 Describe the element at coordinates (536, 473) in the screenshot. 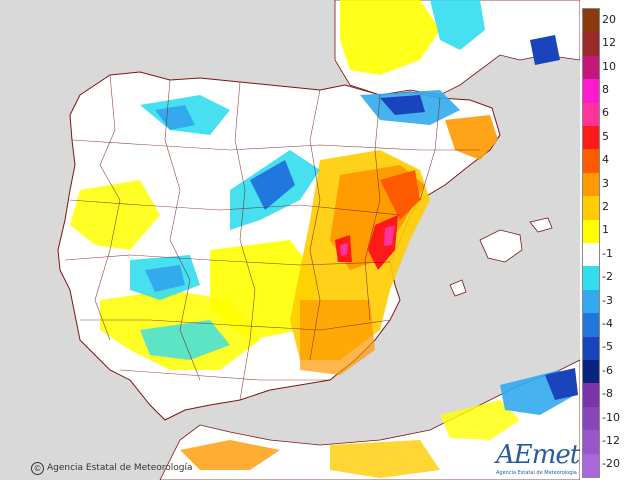

I see `logo-subtitle: Agencia Estatal de Meteorología` at that location.